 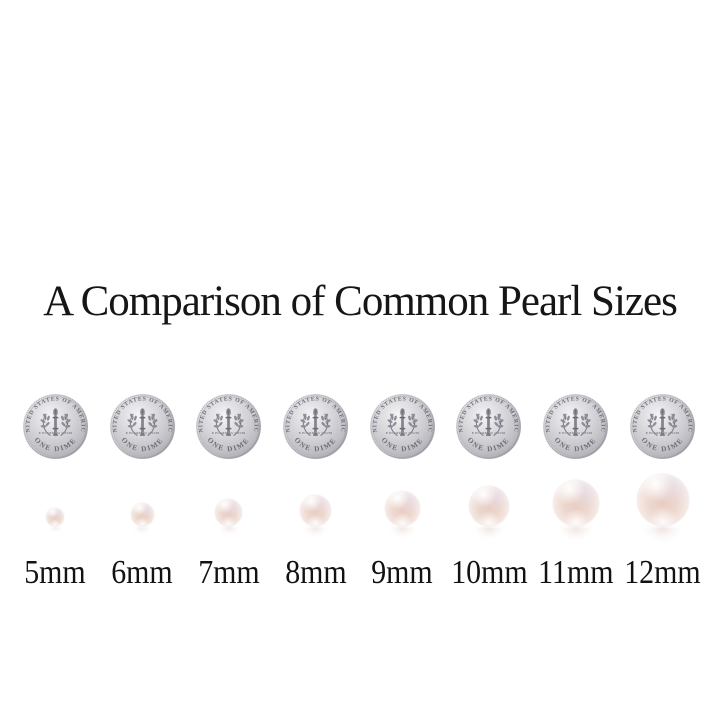 I want to click on size-label: 10mm, so click(x=489, y=572).